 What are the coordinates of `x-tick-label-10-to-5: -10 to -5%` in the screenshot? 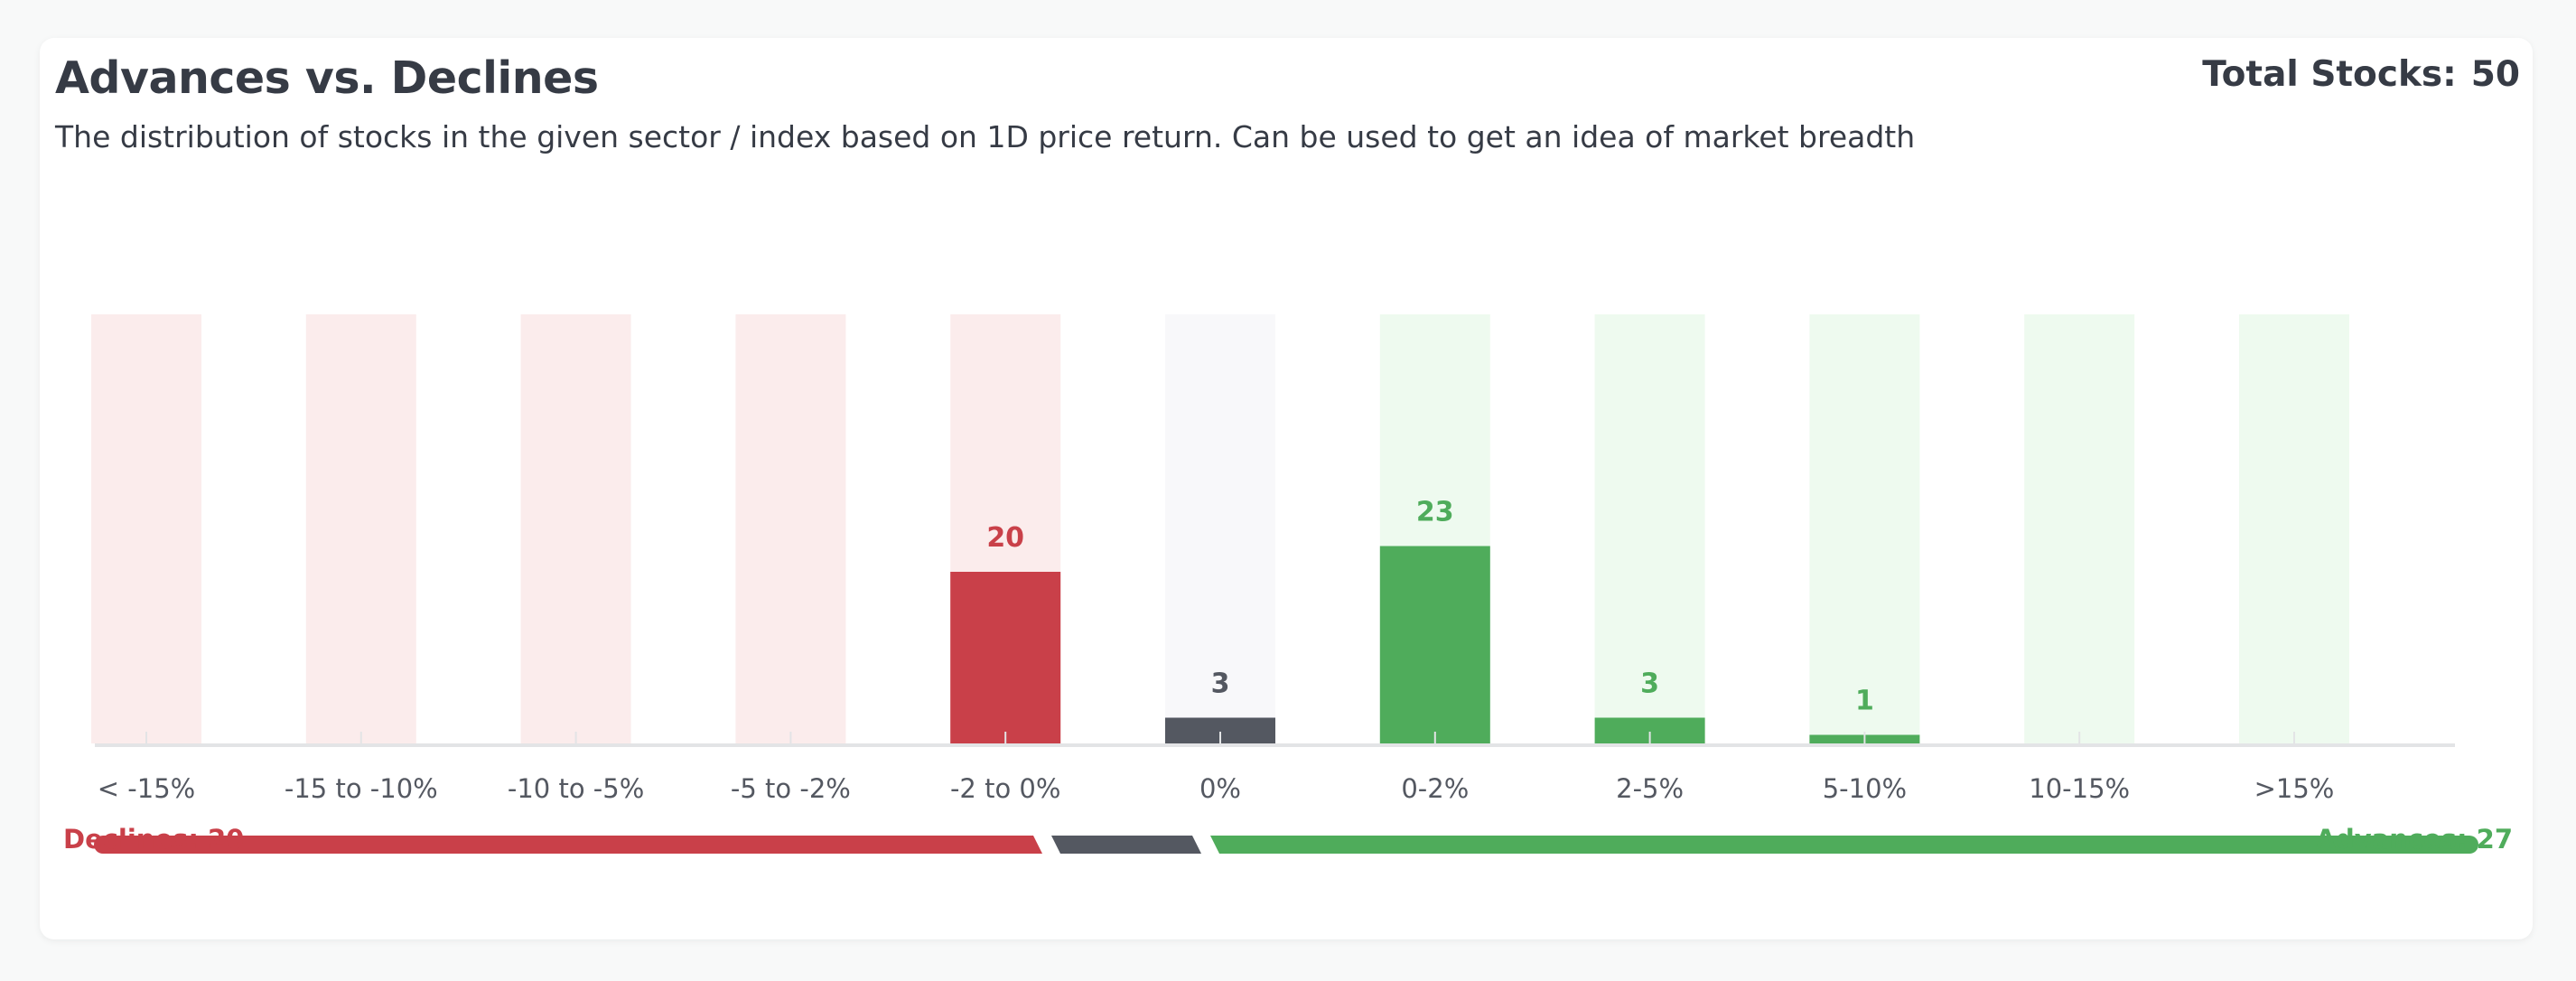 It's located at (576, 788).